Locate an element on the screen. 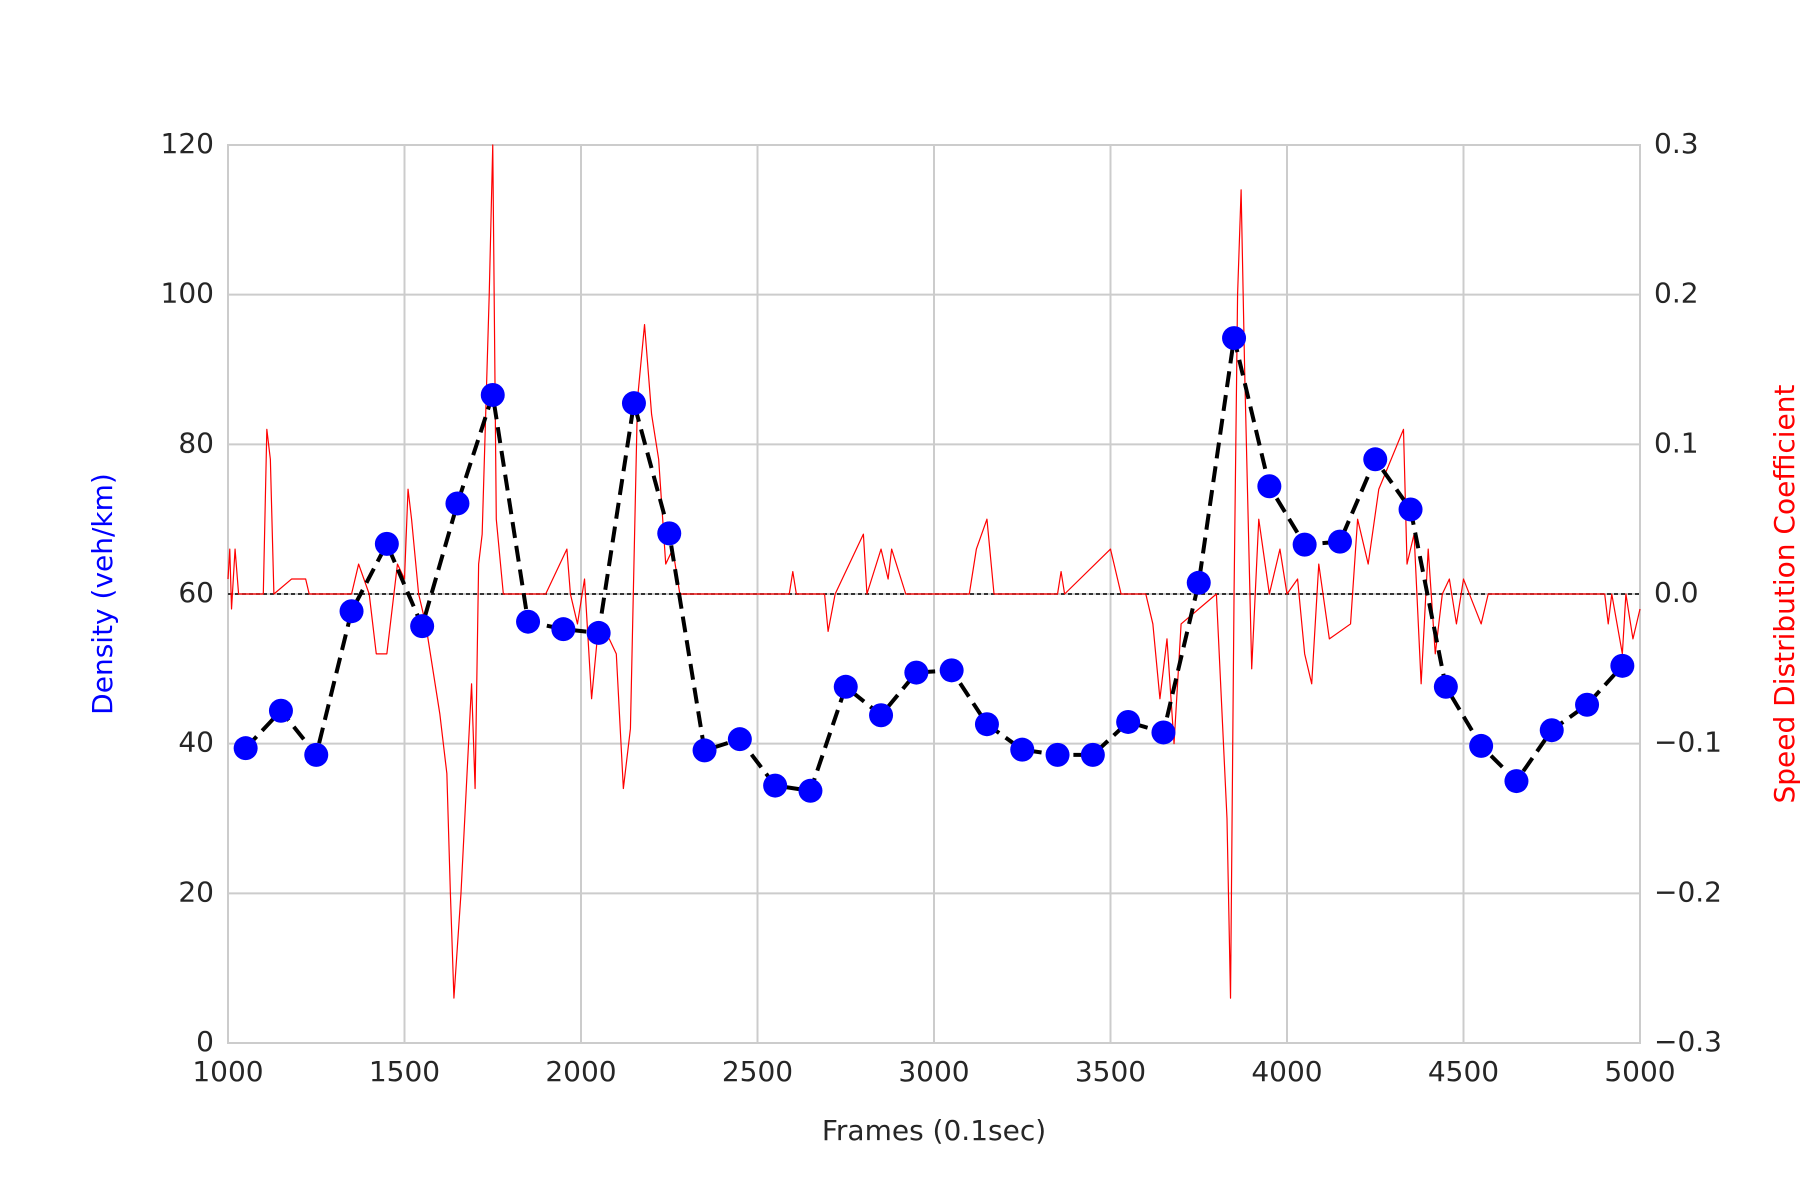  x-tick-label: 1500 is located at coordinates (404, 1071).